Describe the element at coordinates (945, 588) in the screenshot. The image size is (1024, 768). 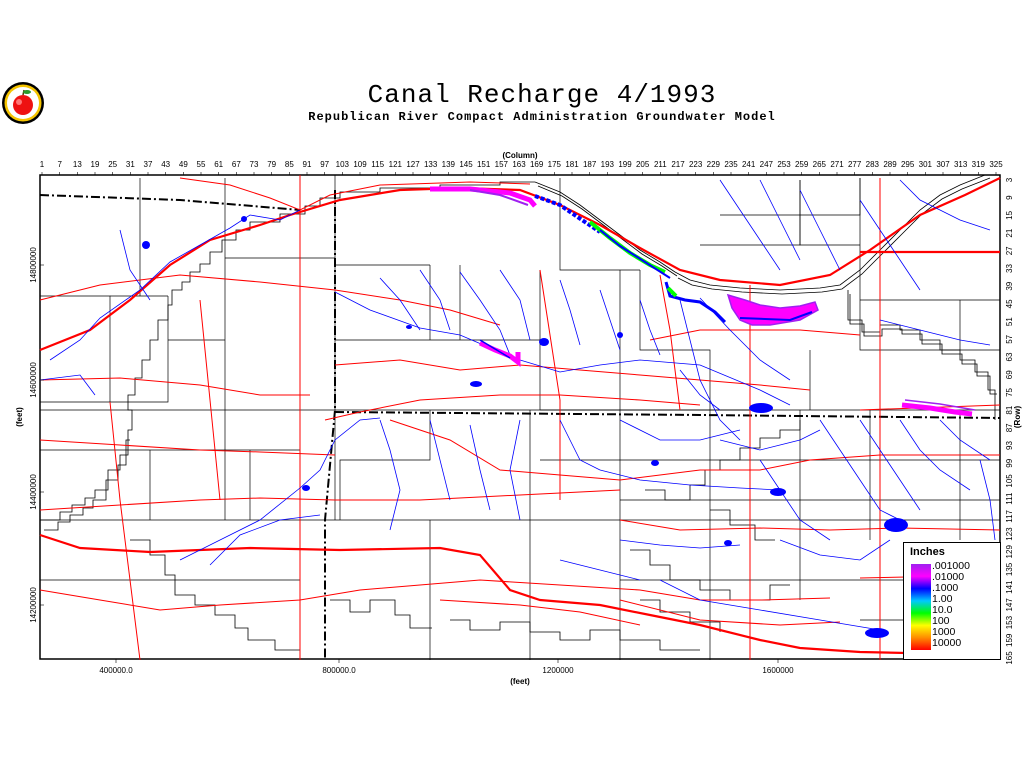
I see `legend-label: .1000` at that location.